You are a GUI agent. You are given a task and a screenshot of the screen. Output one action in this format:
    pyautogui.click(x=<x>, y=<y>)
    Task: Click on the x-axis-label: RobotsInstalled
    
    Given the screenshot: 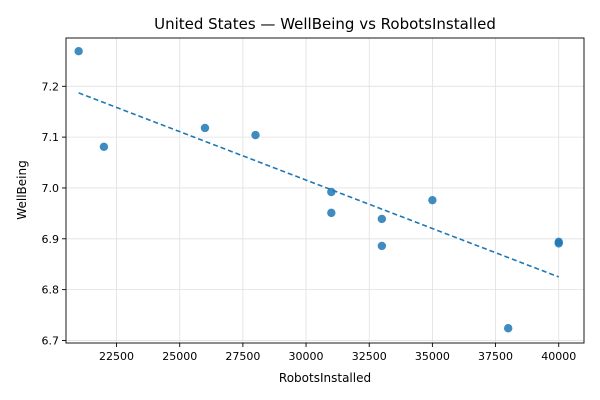 What is the action you would take?
    pyautogui.click(x=325, y=378)
    